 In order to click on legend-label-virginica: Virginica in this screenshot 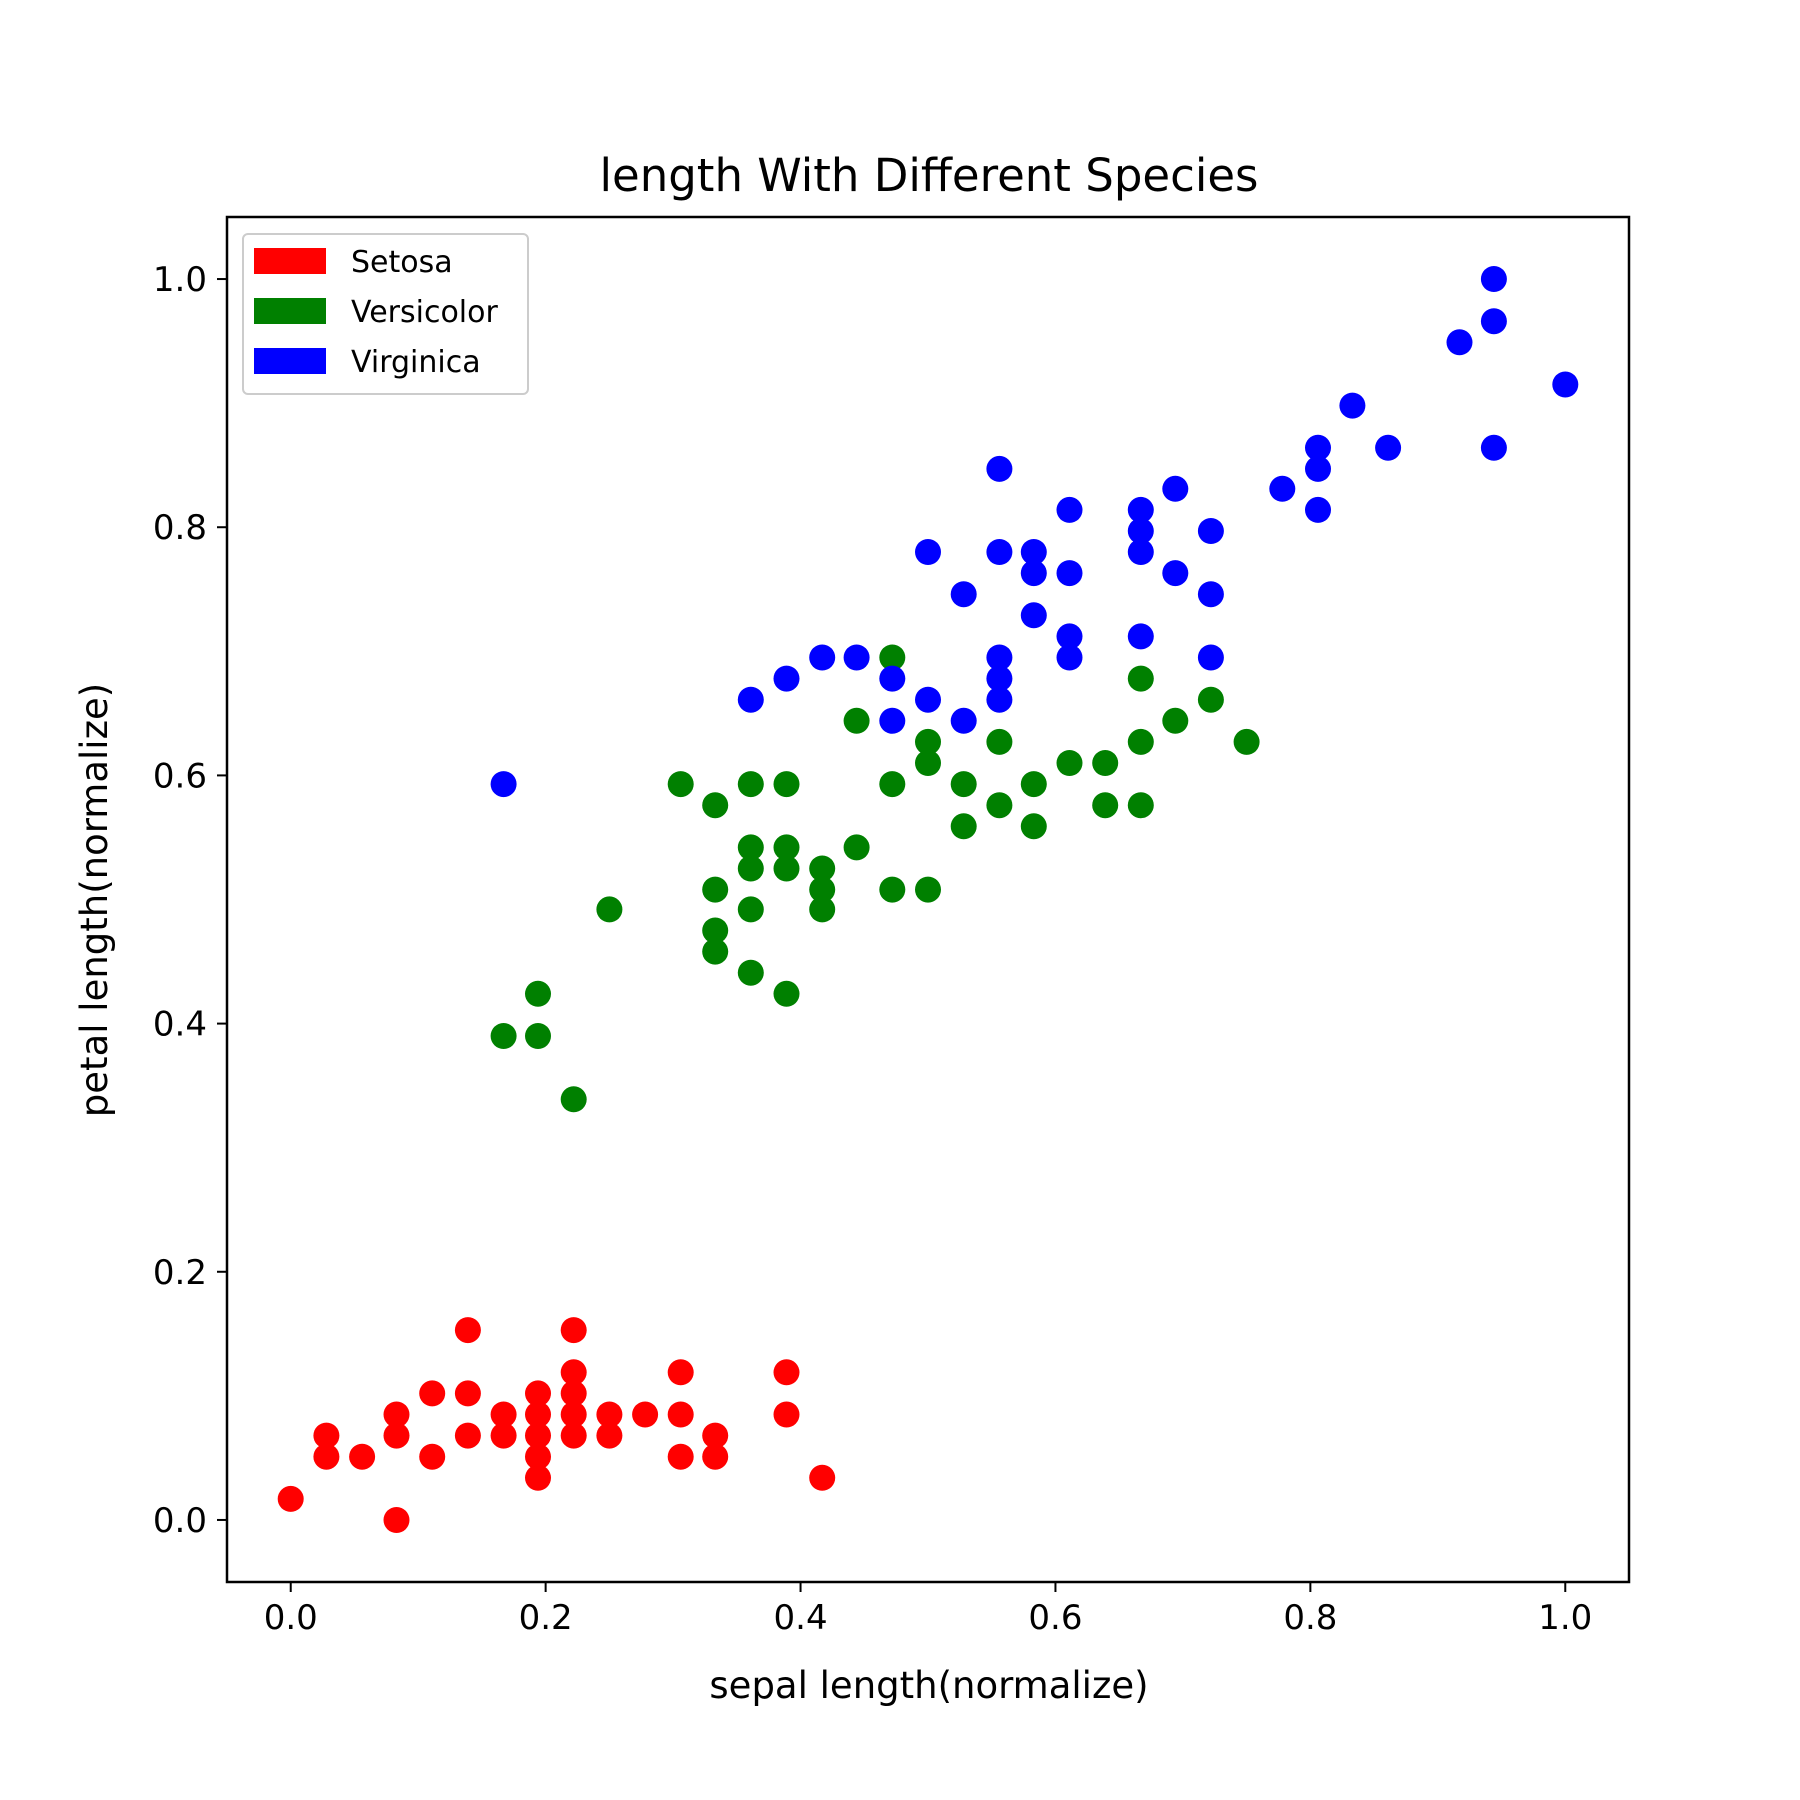, I will do `click(416, 362)`.